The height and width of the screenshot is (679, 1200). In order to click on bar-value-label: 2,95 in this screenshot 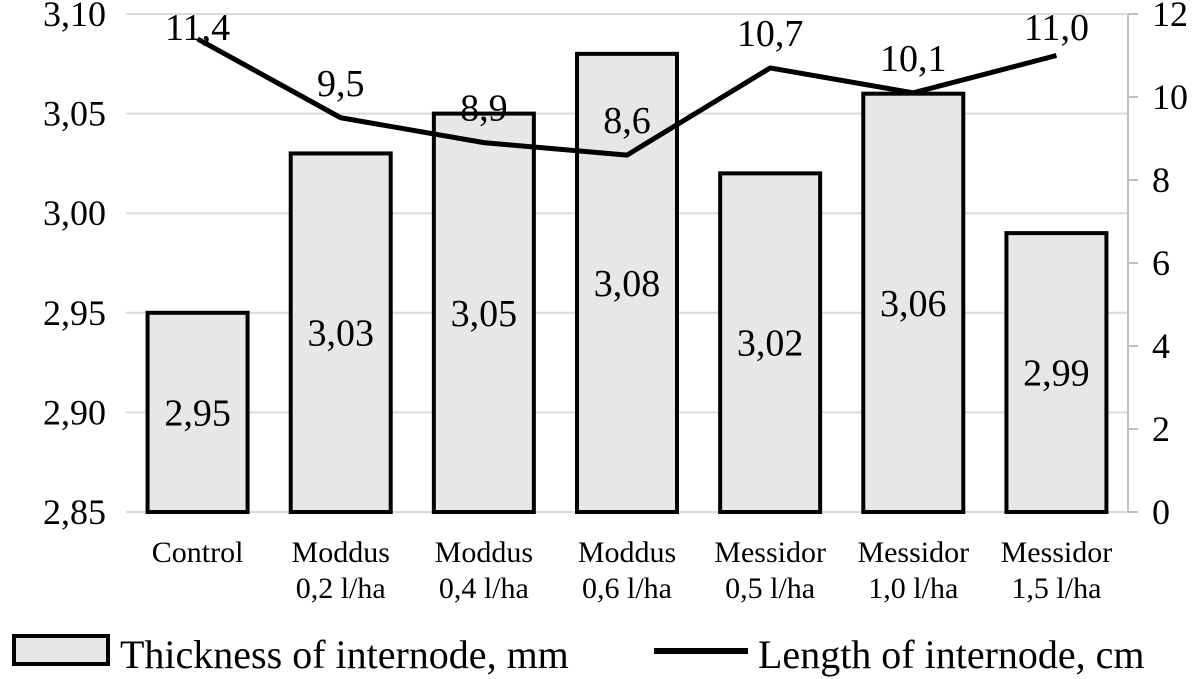, I will do `click(197, 413)`.